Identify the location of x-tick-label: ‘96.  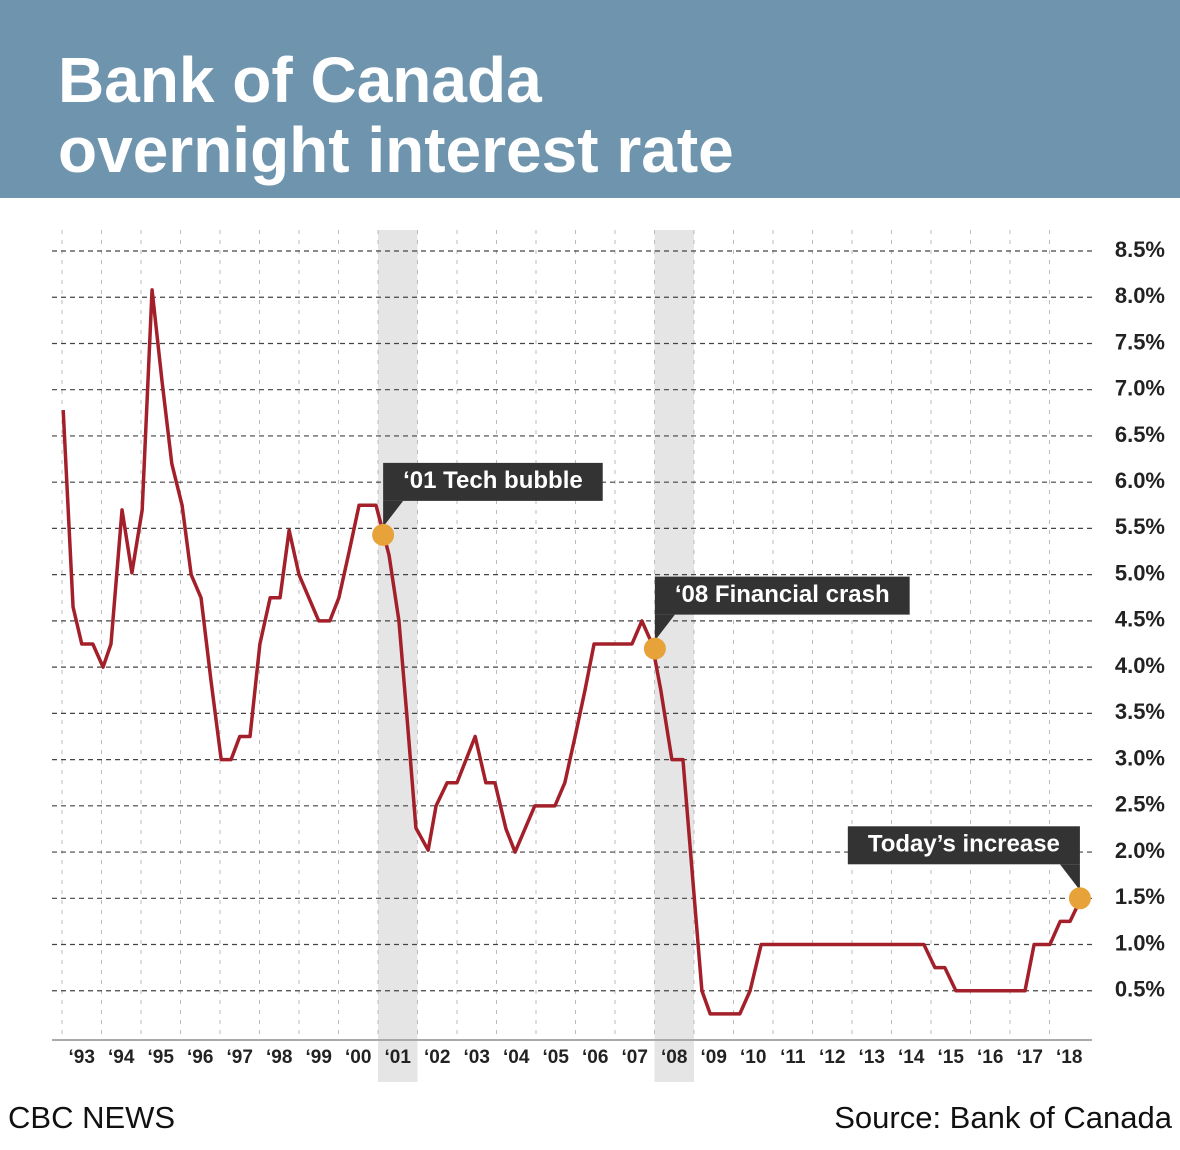
(200, 1057).